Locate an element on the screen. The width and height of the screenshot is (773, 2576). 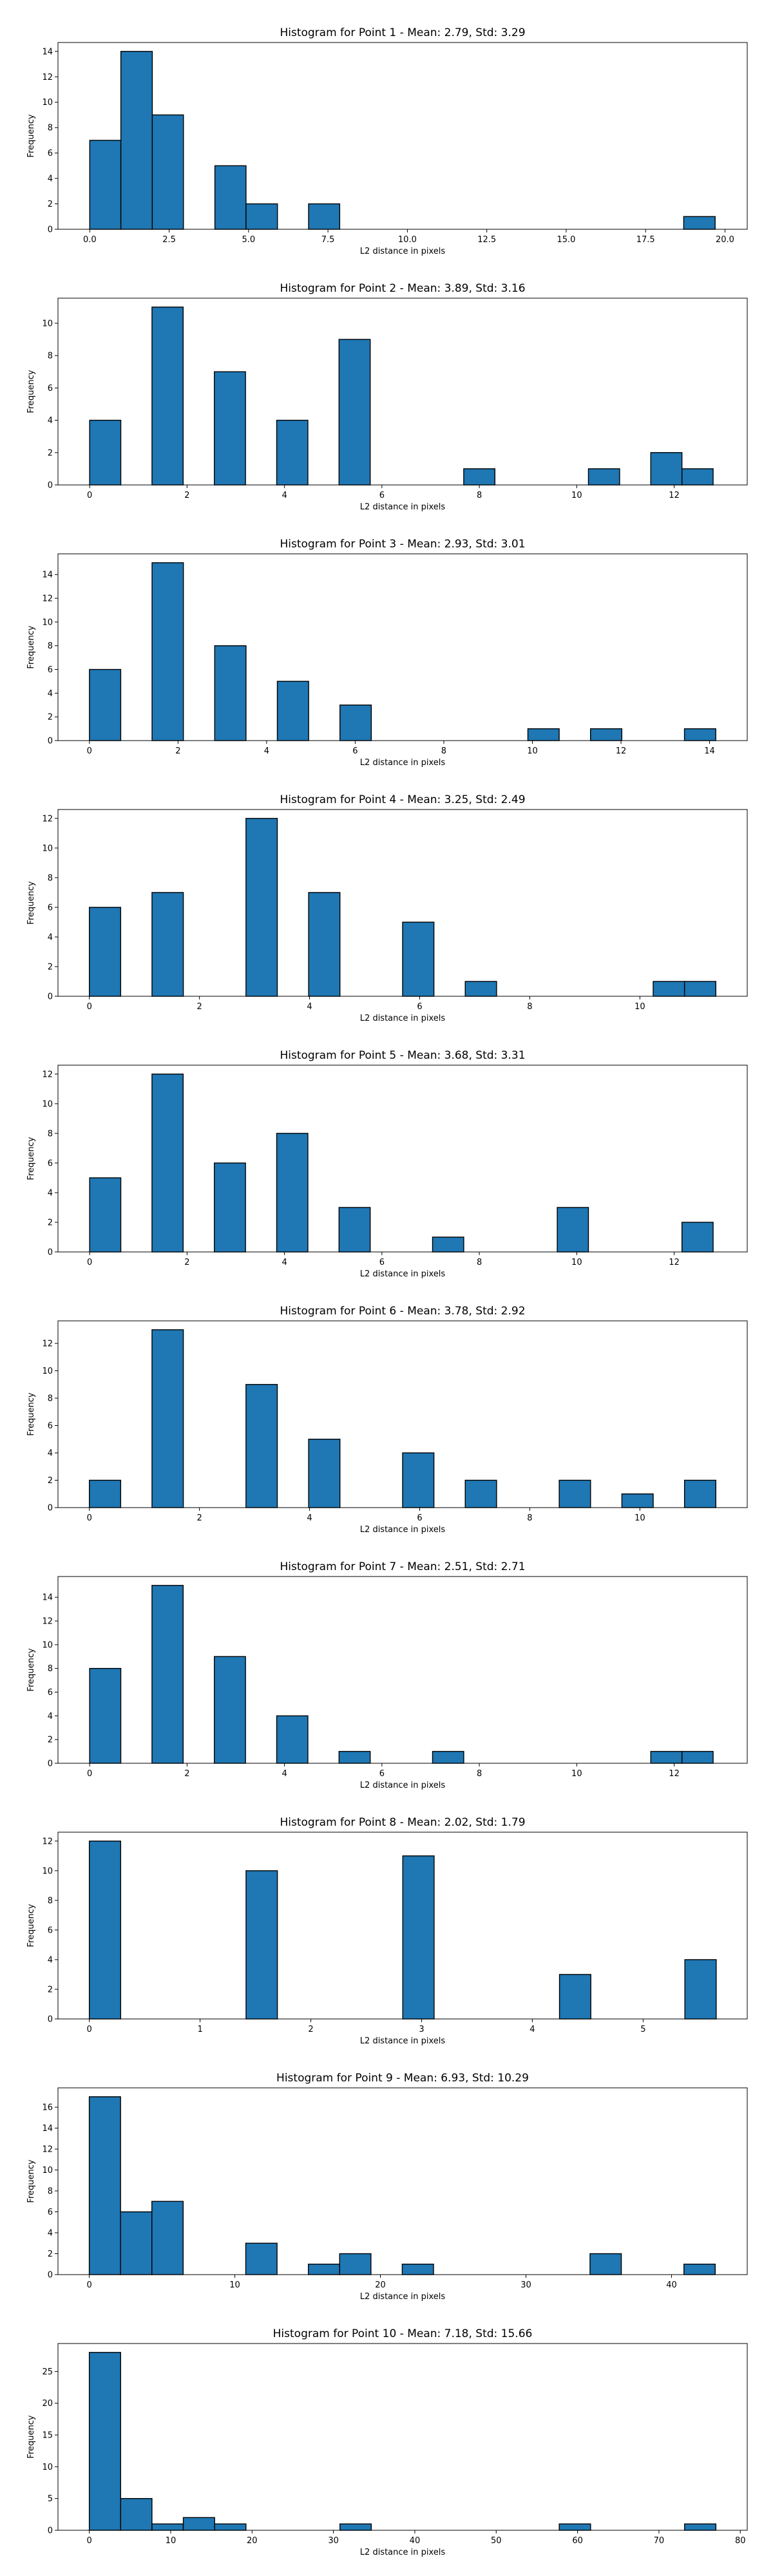
x-tick-label: 10 is located at coordinates (532, 751).